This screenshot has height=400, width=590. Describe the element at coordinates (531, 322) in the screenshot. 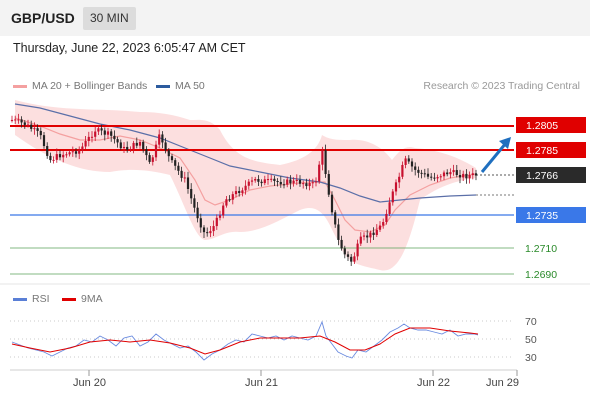

I see `rsi-tick-70: 70` at that location.